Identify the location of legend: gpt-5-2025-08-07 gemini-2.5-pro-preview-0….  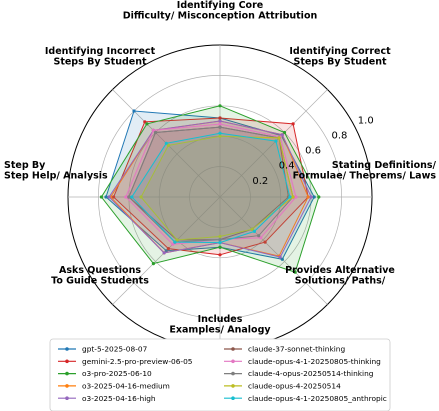
(220, 374).